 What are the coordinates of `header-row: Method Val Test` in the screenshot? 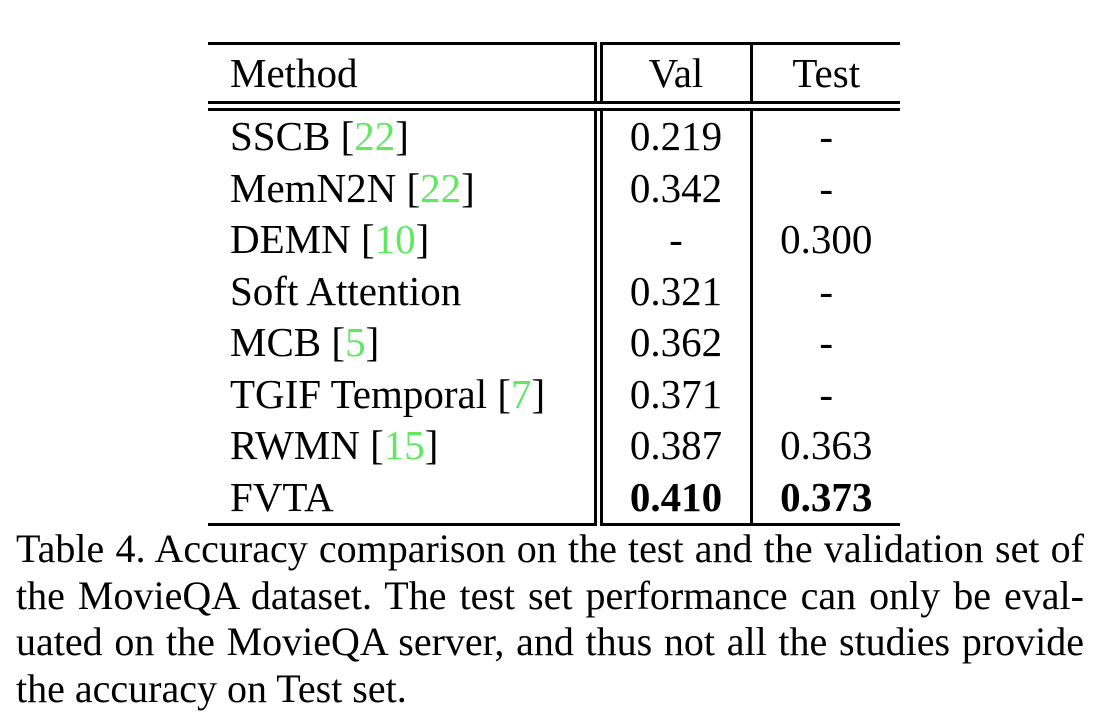 It's located at (554, 77).